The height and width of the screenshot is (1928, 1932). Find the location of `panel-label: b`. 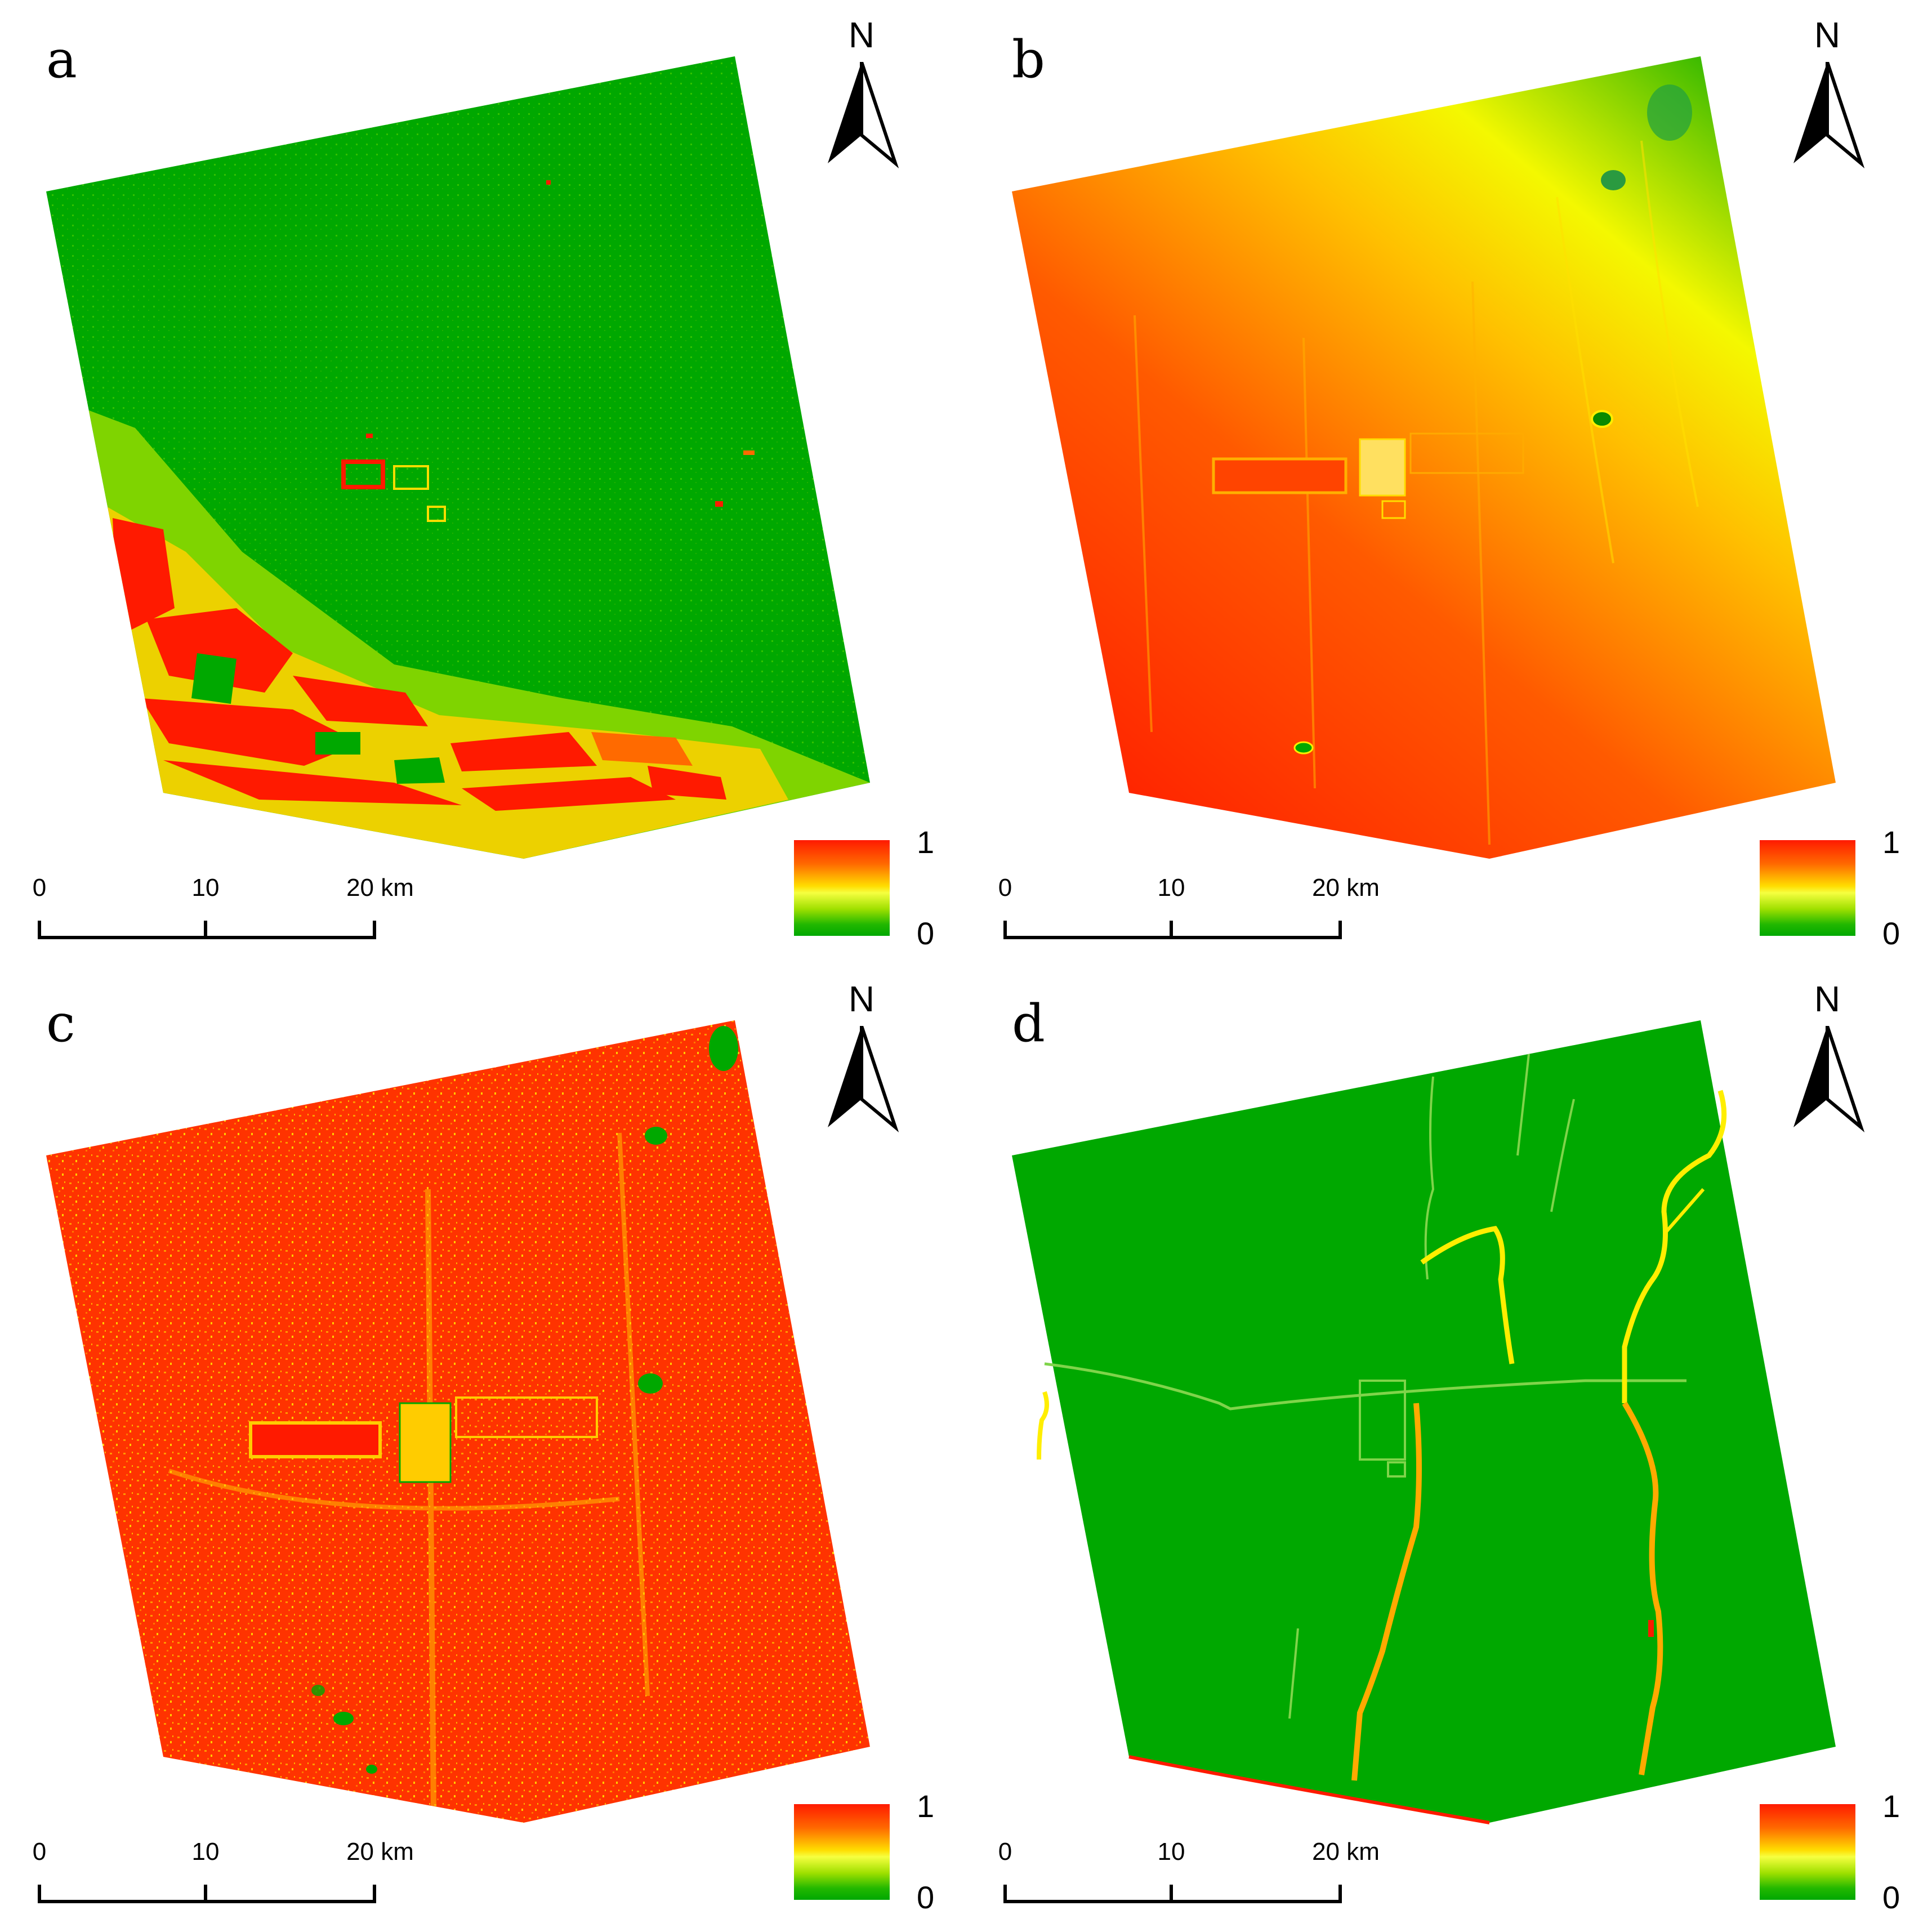

panel-label: b is located at coordinates (1028, 59).